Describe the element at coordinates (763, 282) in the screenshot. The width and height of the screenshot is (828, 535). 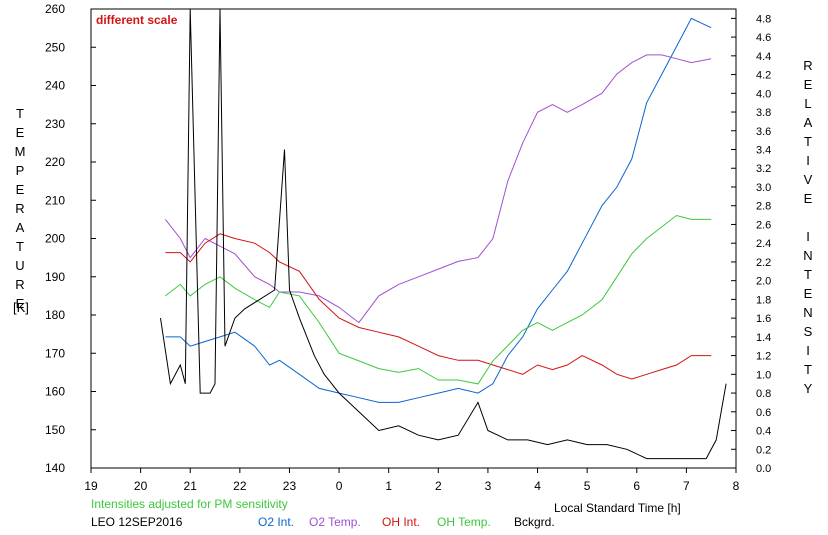
I see `right-tick-label: 2.0` at that location.